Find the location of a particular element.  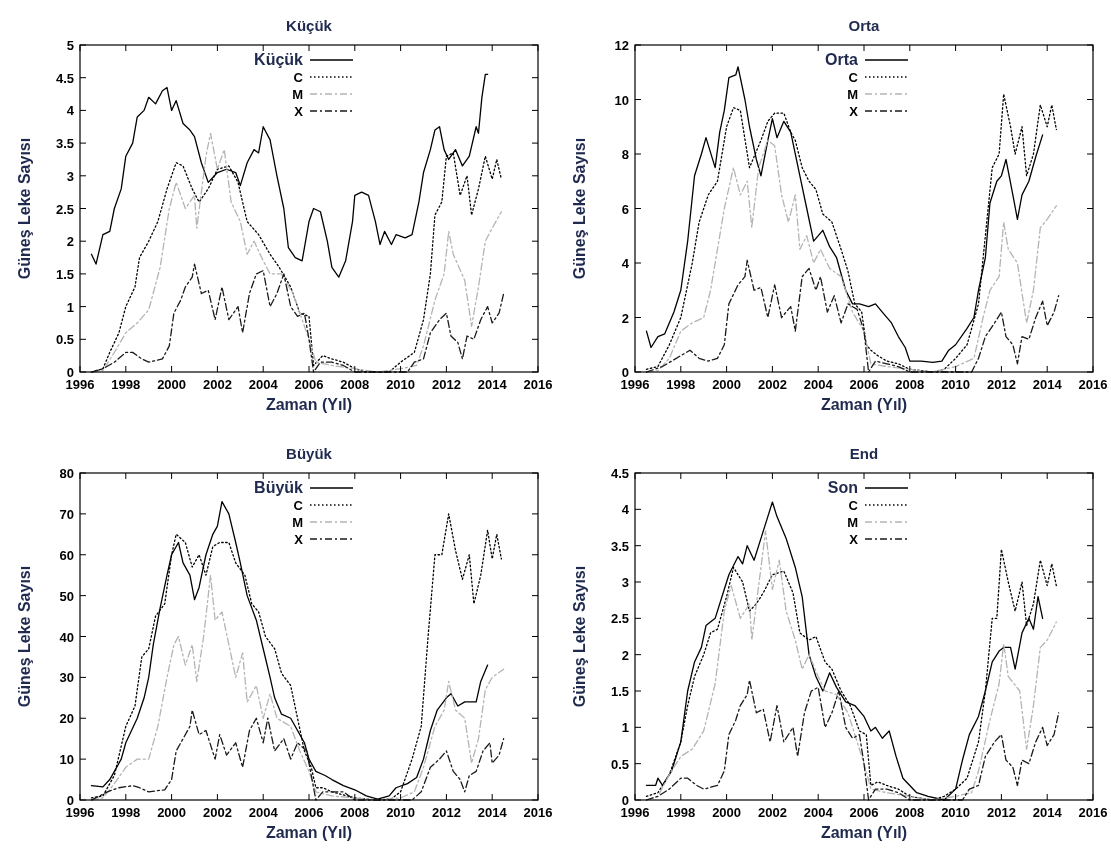

legend-label: Büyük is located at coordinates (279, 487).